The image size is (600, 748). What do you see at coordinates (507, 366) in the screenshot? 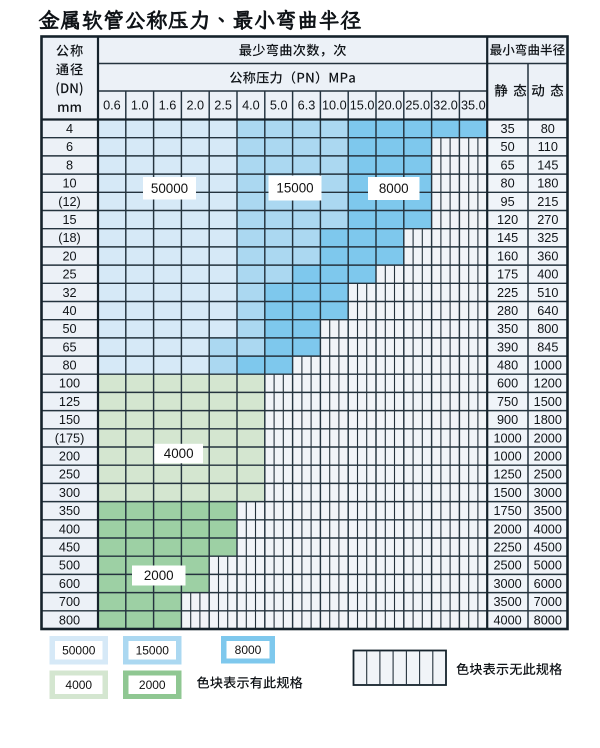
I see `svg-text: 480` at bounding box center [507, 366].